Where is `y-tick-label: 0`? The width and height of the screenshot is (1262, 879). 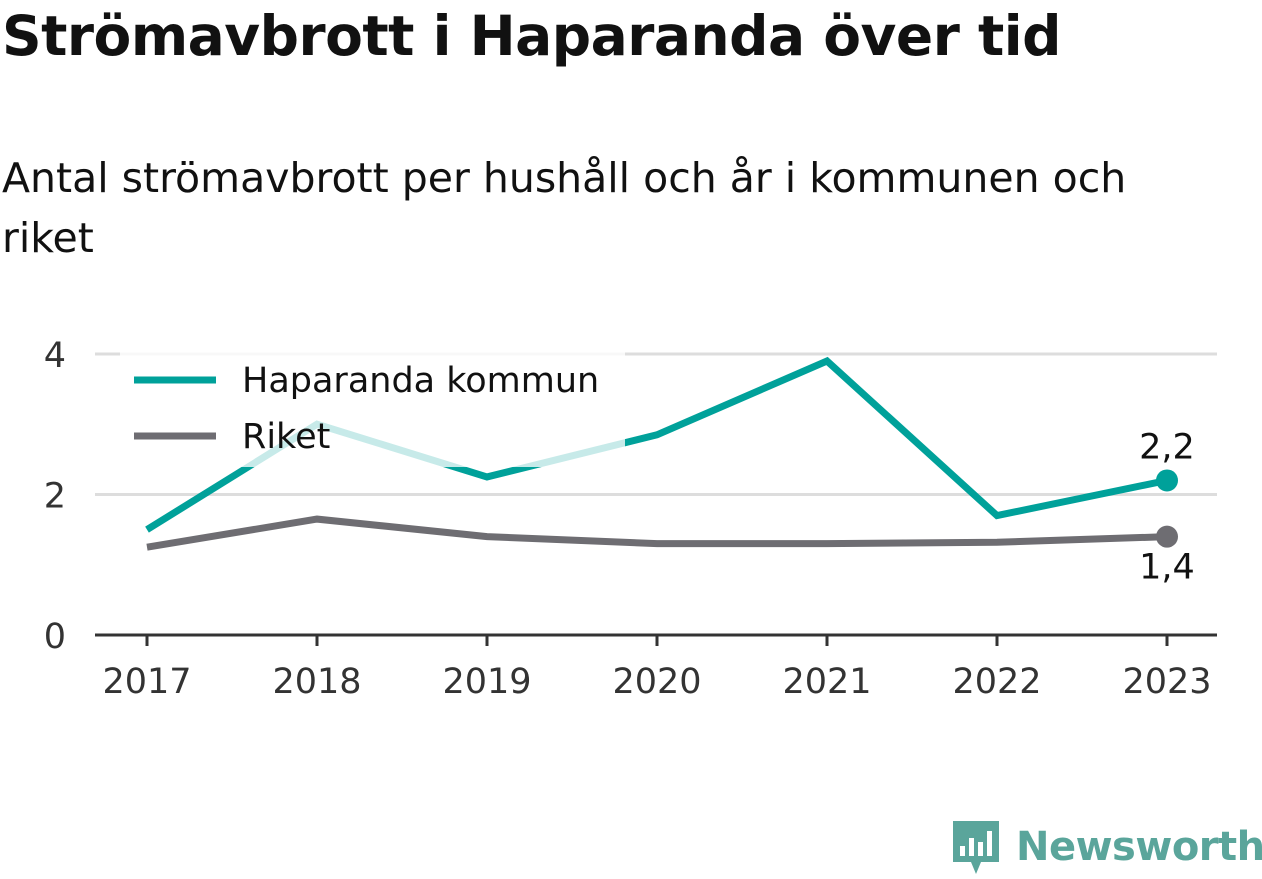
y-tick-label: 0 is located at coordinates (55, 637).